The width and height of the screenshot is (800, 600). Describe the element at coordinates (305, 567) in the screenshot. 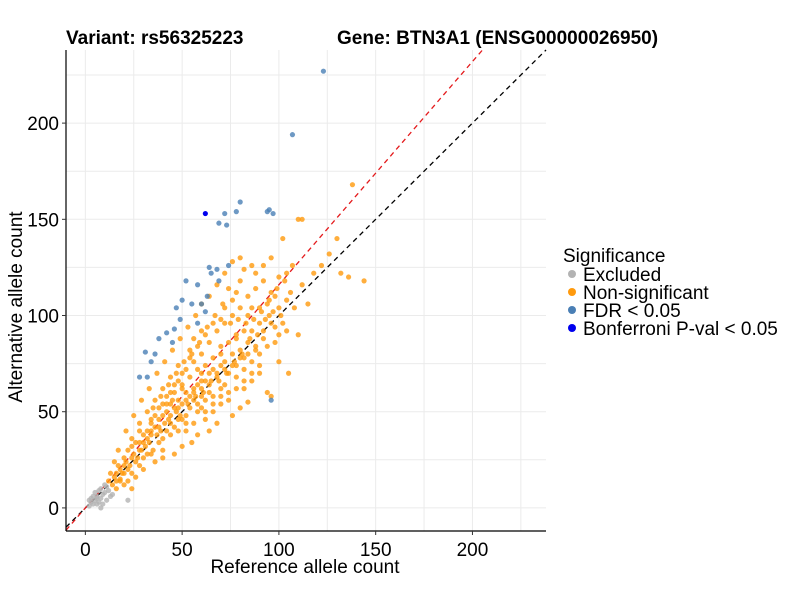

I see `x-axis-title: Reference allele count` at that location.